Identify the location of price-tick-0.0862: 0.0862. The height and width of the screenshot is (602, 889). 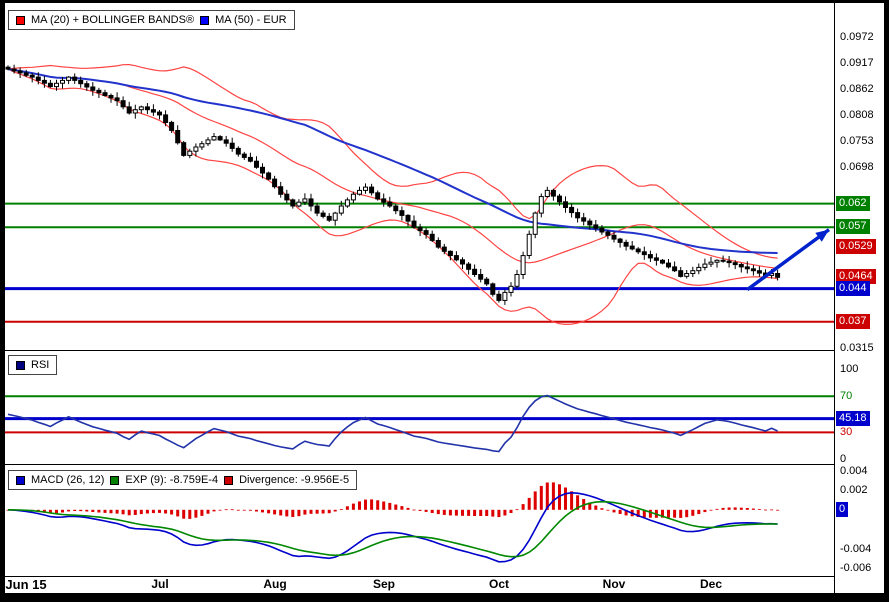
(857, 89).